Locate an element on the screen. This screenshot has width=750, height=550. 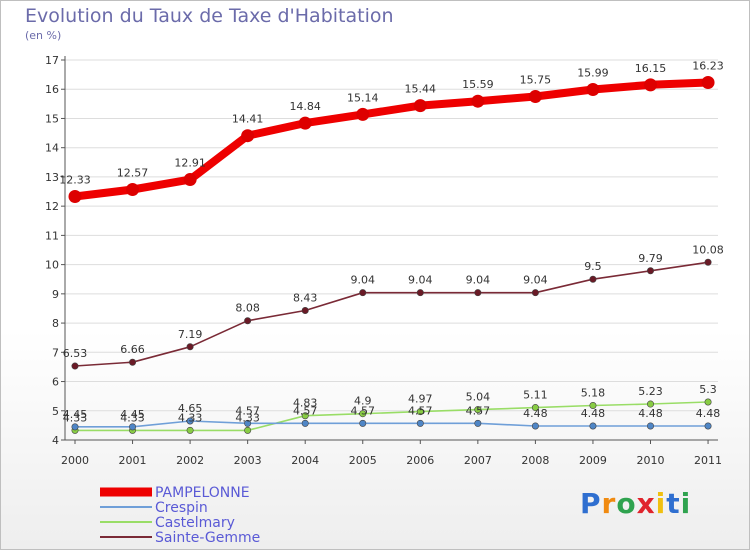
data-label: 8.43 is located at coordinates (305, 298).